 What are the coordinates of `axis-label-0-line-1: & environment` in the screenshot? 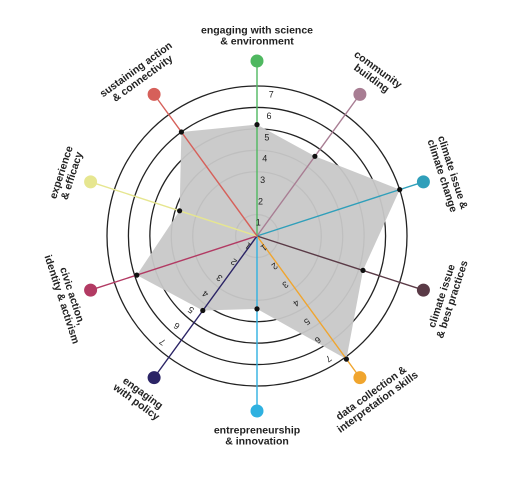 It's located at (257, 42).